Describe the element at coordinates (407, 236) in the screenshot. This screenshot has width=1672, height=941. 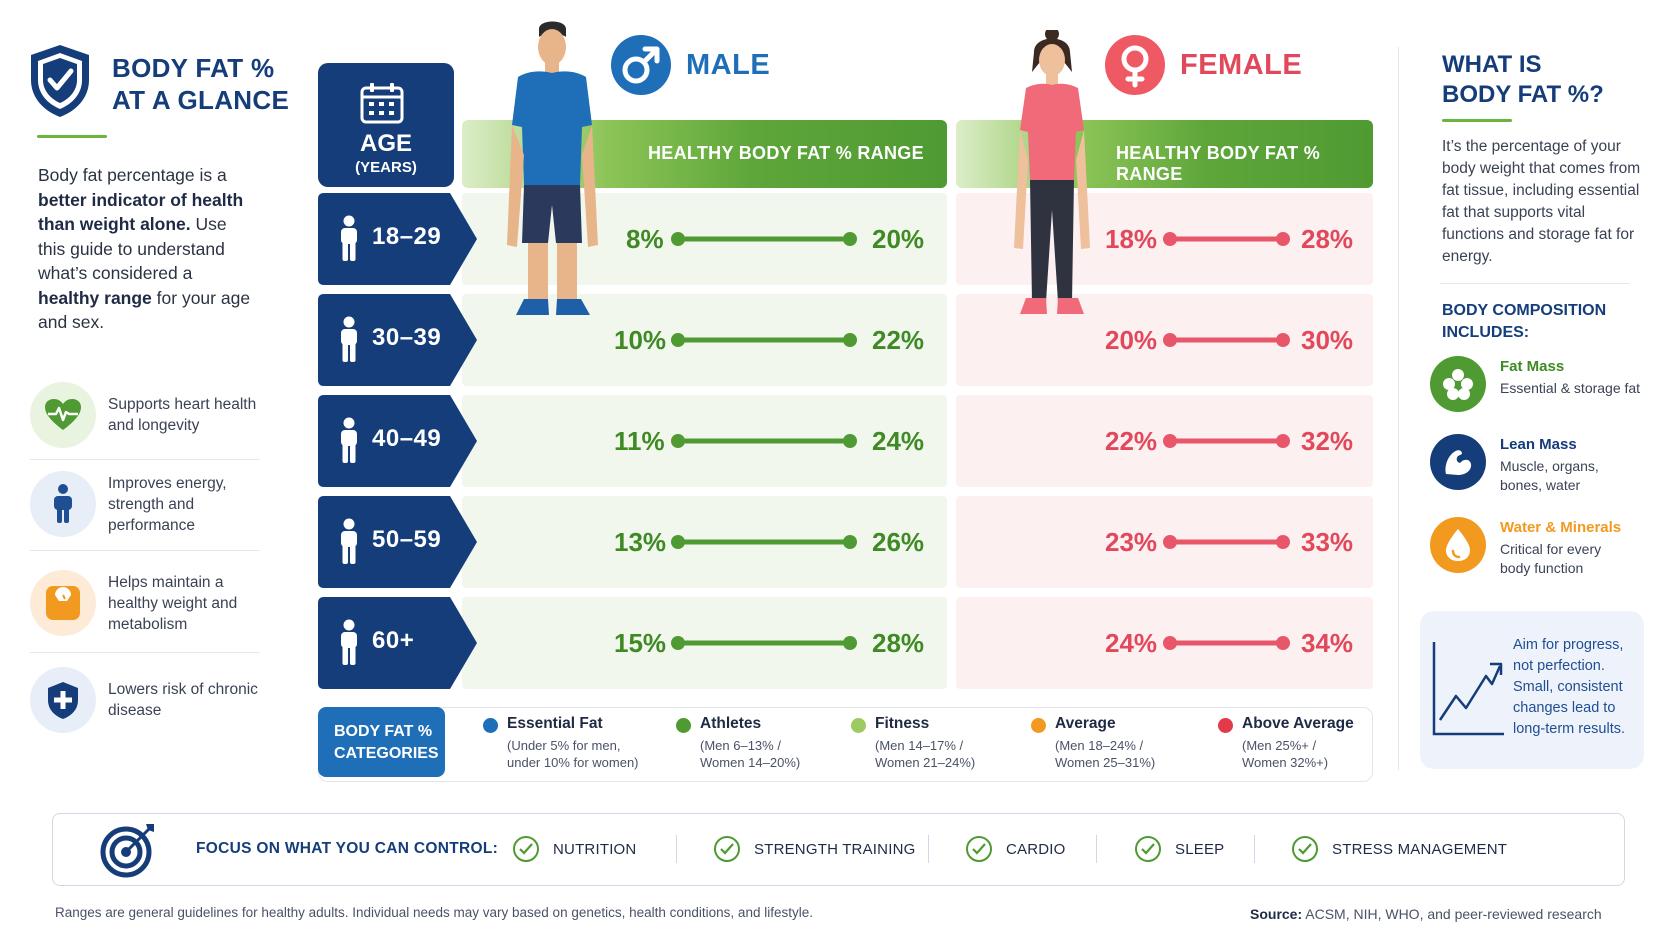
I see `age-range-label: 18–29` at that location.